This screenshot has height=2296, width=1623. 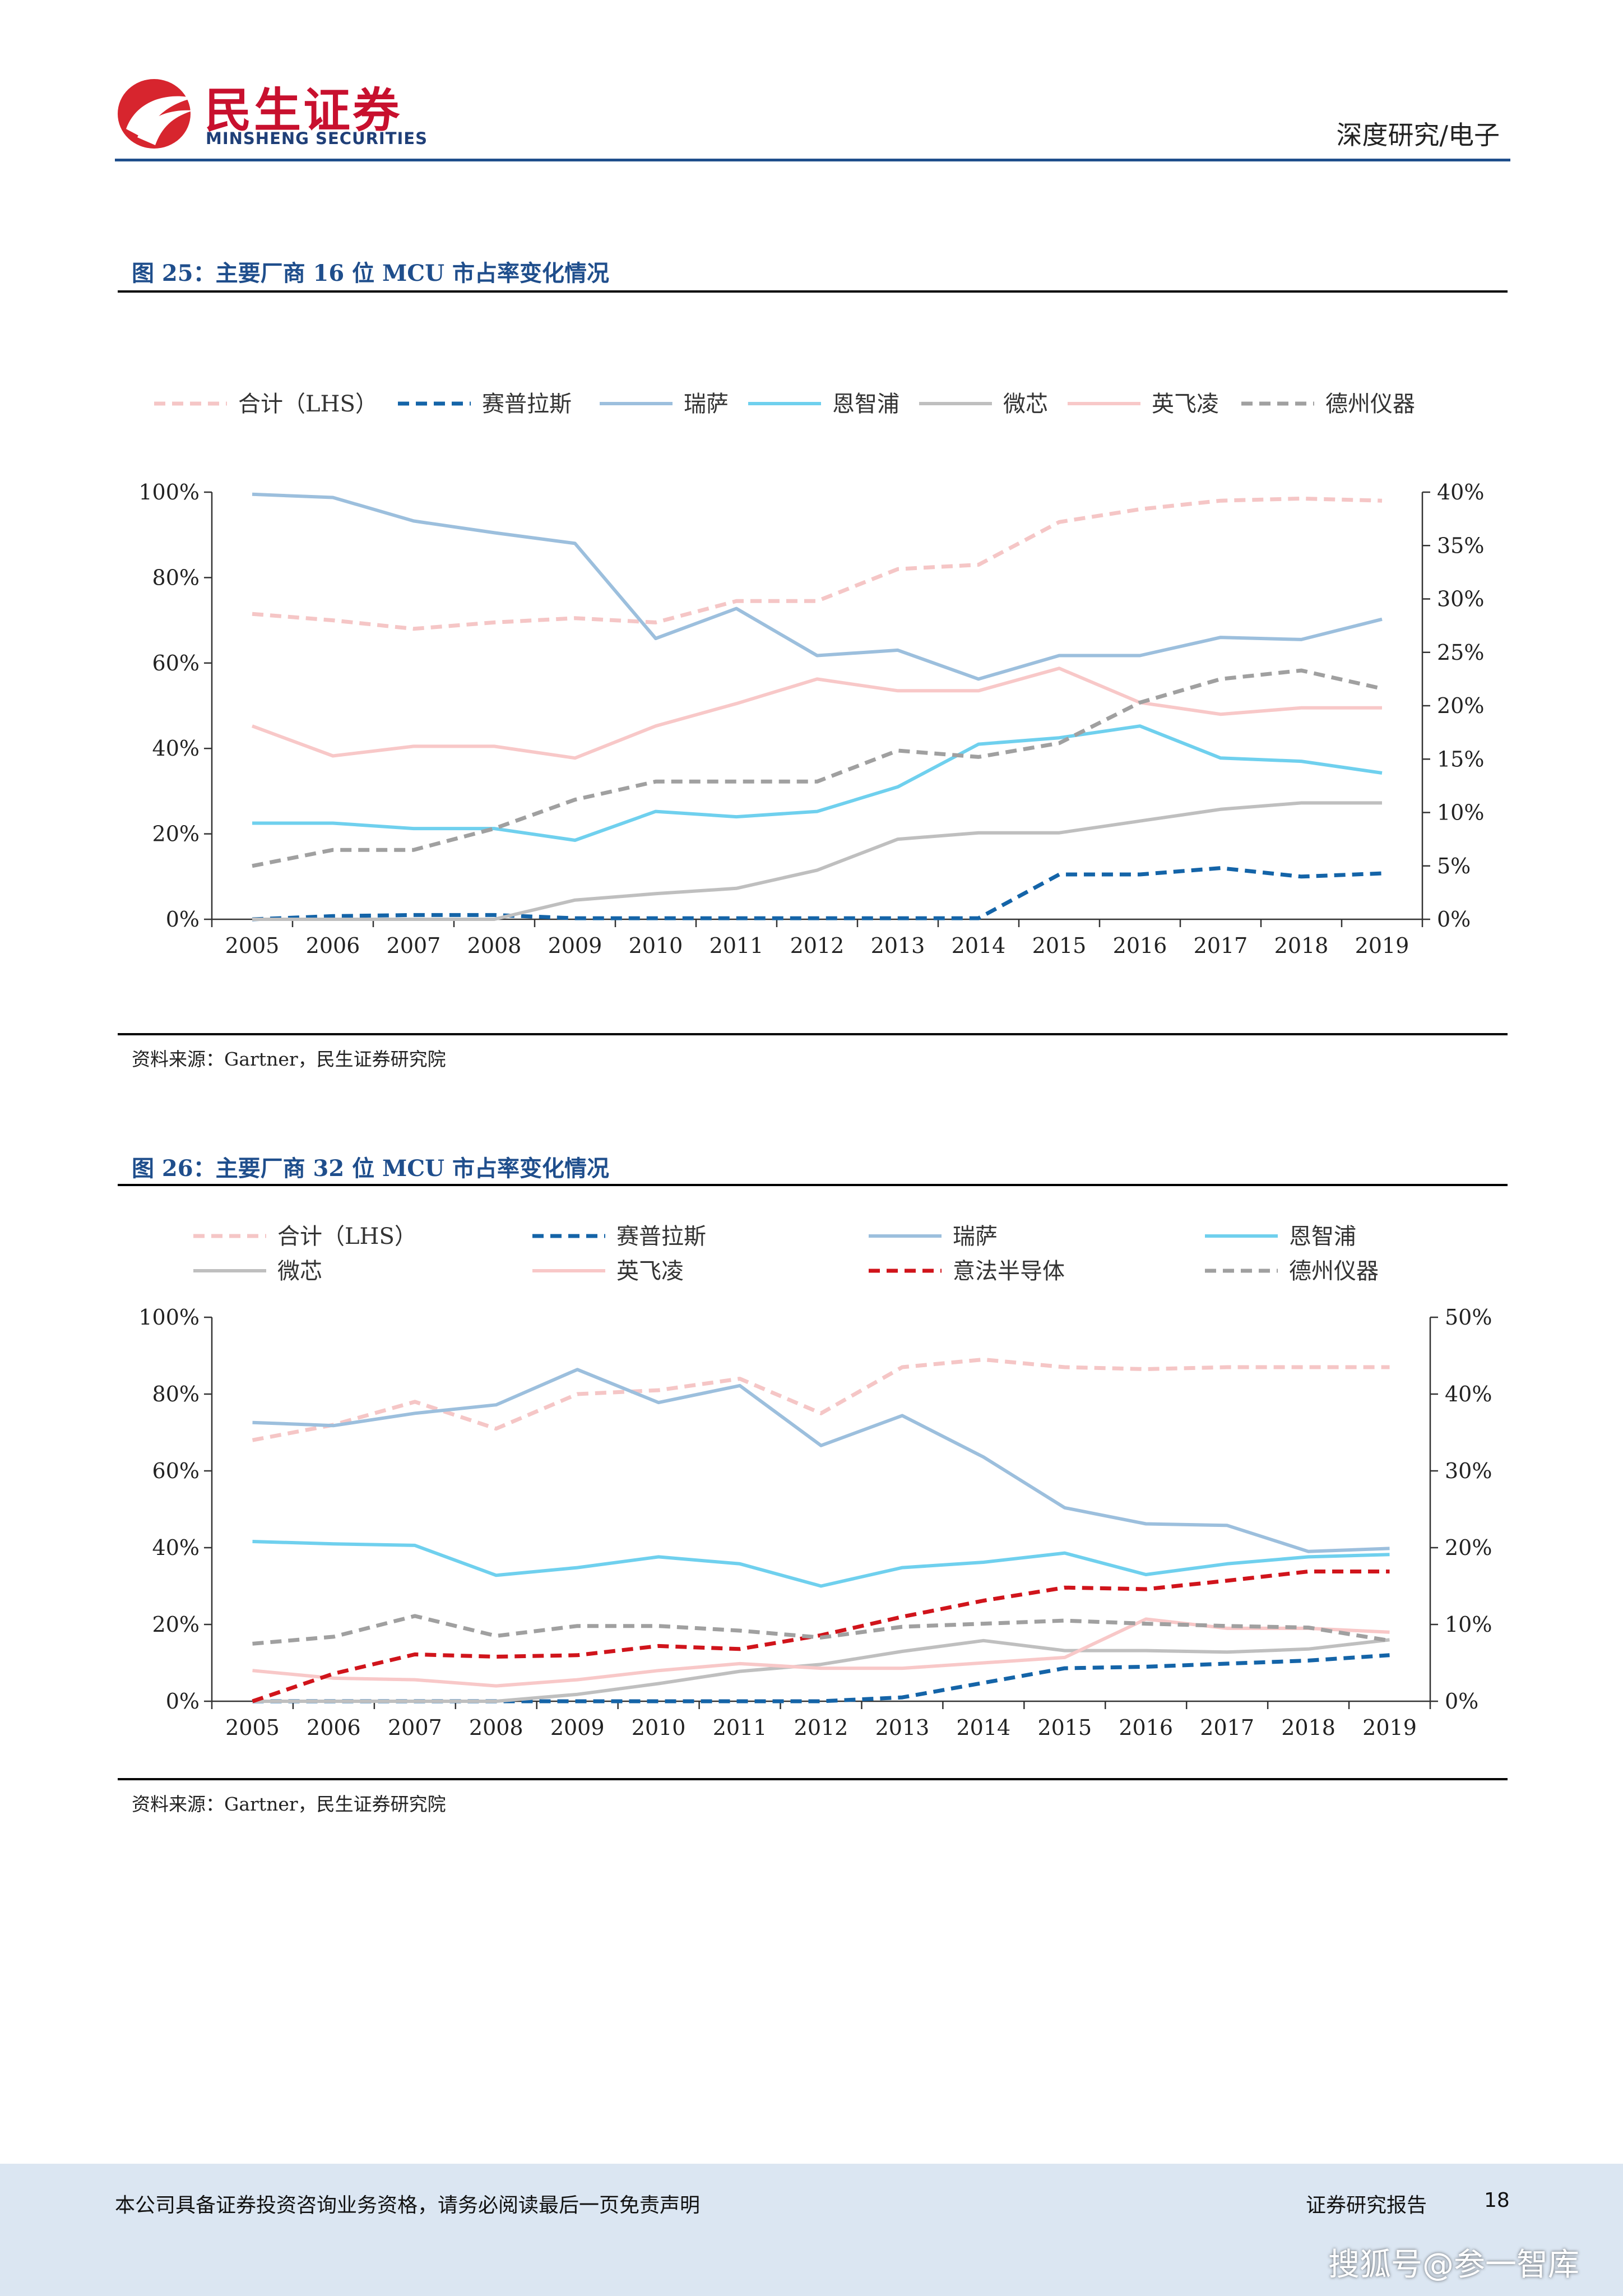 I want to click on y-left-tick-label: 60%, so click(x=176, y=1471).